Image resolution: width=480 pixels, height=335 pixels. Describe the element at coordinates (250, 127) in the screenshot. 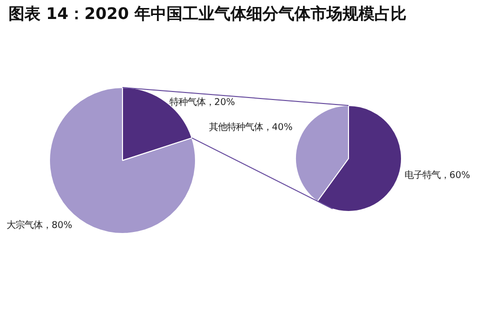

I see `slice-label: 其他特种气体，40%` at that location.